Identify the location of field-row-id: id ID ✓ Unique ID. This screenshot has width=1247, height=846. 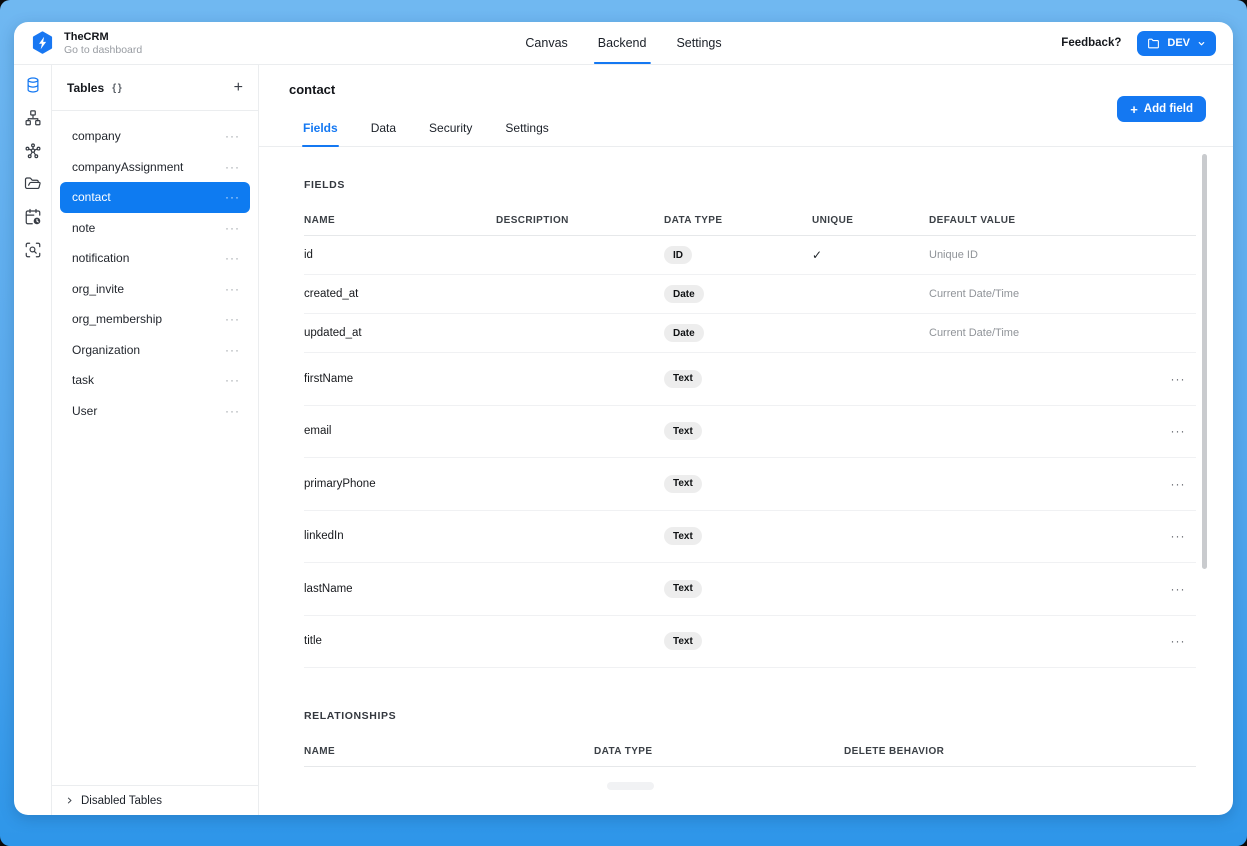
(750, 255).